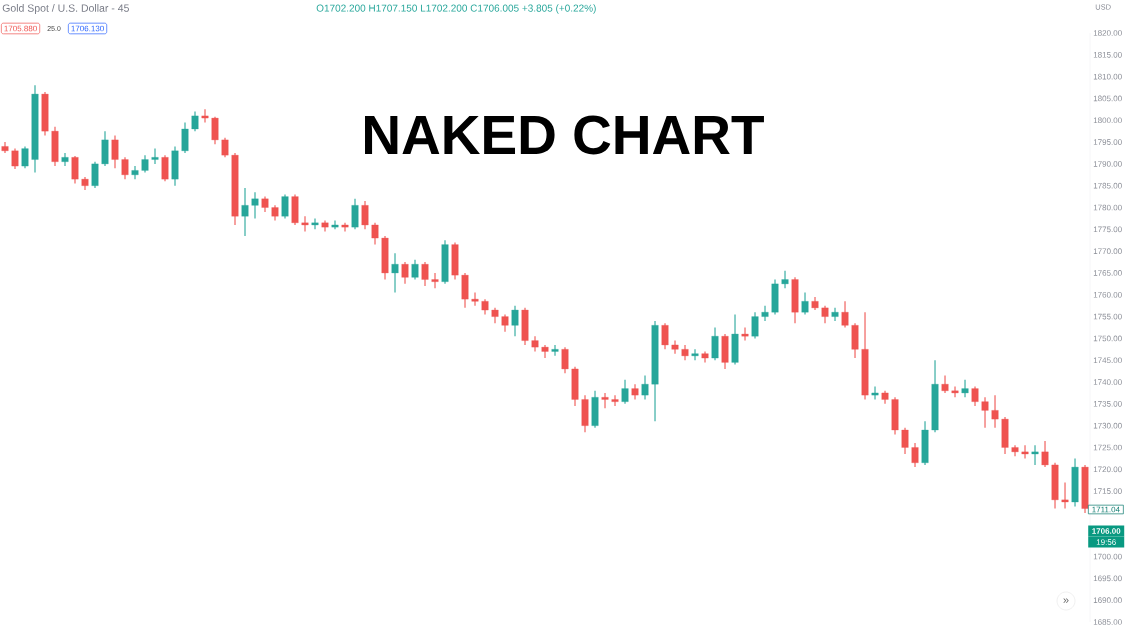 The image size is (1125, 633). Describe the element at coordinates (1107, 142) in the screenshot. I see `y-tick-label: 1795.00` at that location.